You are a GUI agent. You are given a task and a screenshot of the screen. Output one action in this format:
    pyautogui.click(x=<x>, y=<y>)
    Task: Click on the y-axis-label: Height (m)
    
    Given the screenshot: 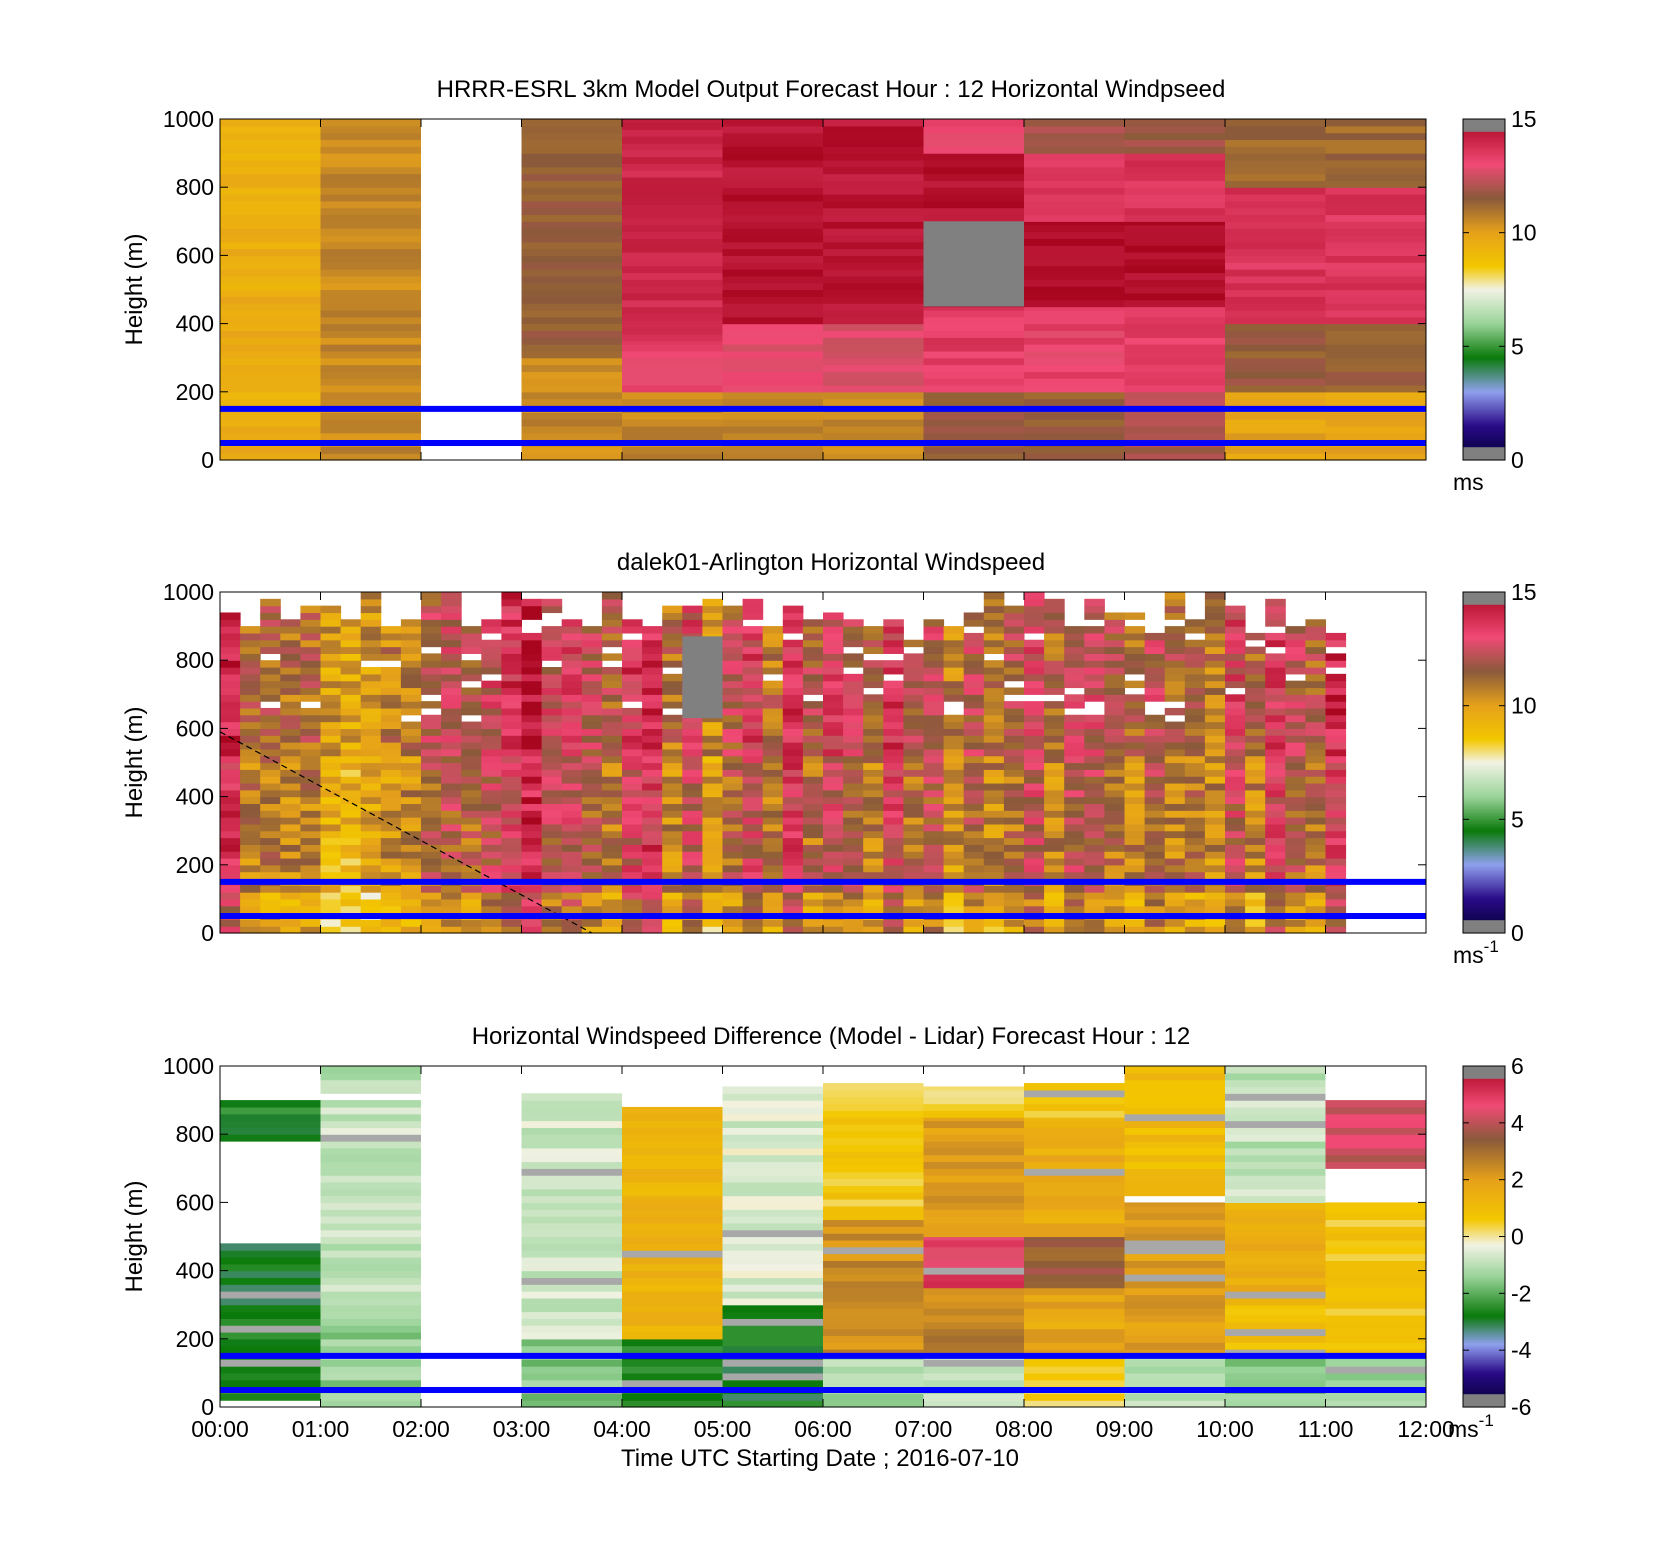 What is the action you would take?
    pyautogui.click(x=134, y=762)
    